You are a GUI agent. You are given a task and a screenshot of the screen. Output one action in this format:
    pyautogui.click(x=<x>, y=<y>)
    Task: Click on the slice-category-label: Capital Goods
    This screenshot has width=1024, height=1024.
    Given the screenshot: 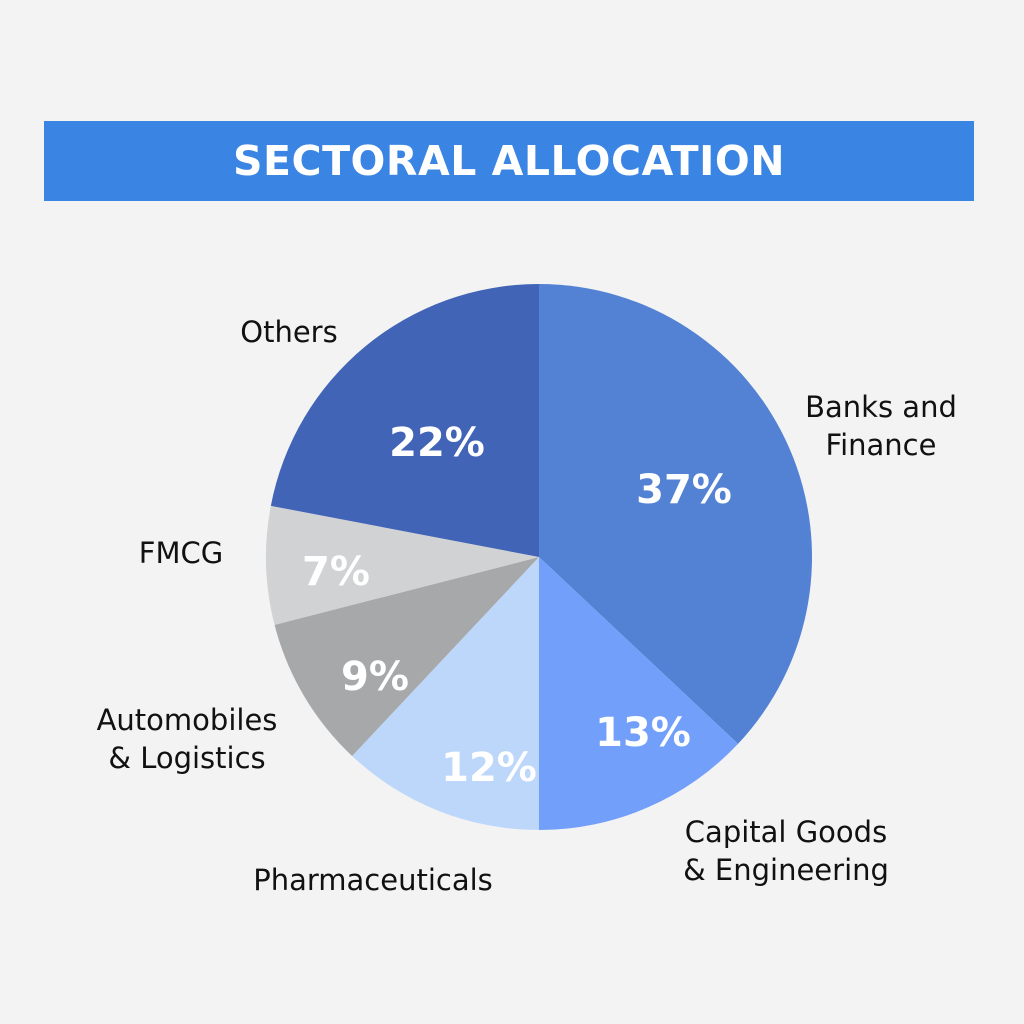 What is the action you would take?
    pyautogui.click(x=786, y=832)
    